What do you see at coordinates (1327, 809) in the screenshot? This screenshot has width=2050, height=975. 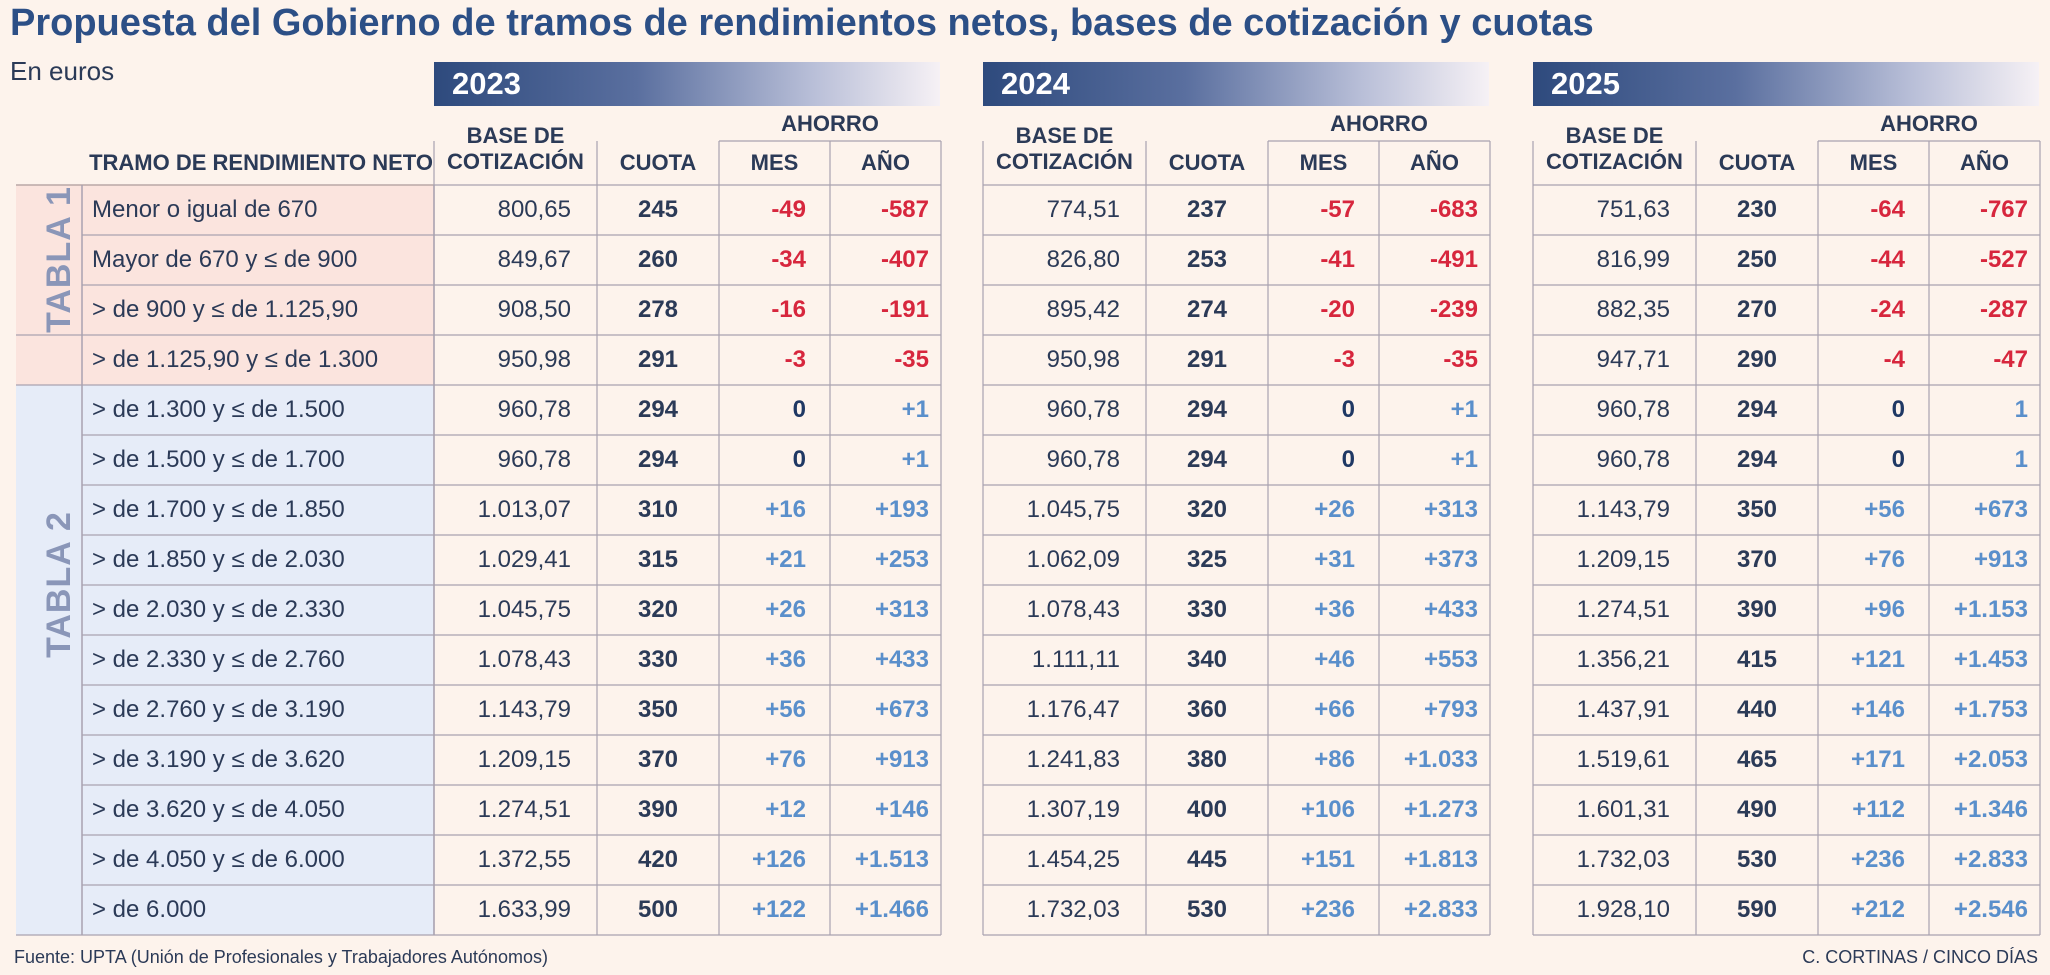 I see `mes-cell: +106` at bounding box center [1327, 809].